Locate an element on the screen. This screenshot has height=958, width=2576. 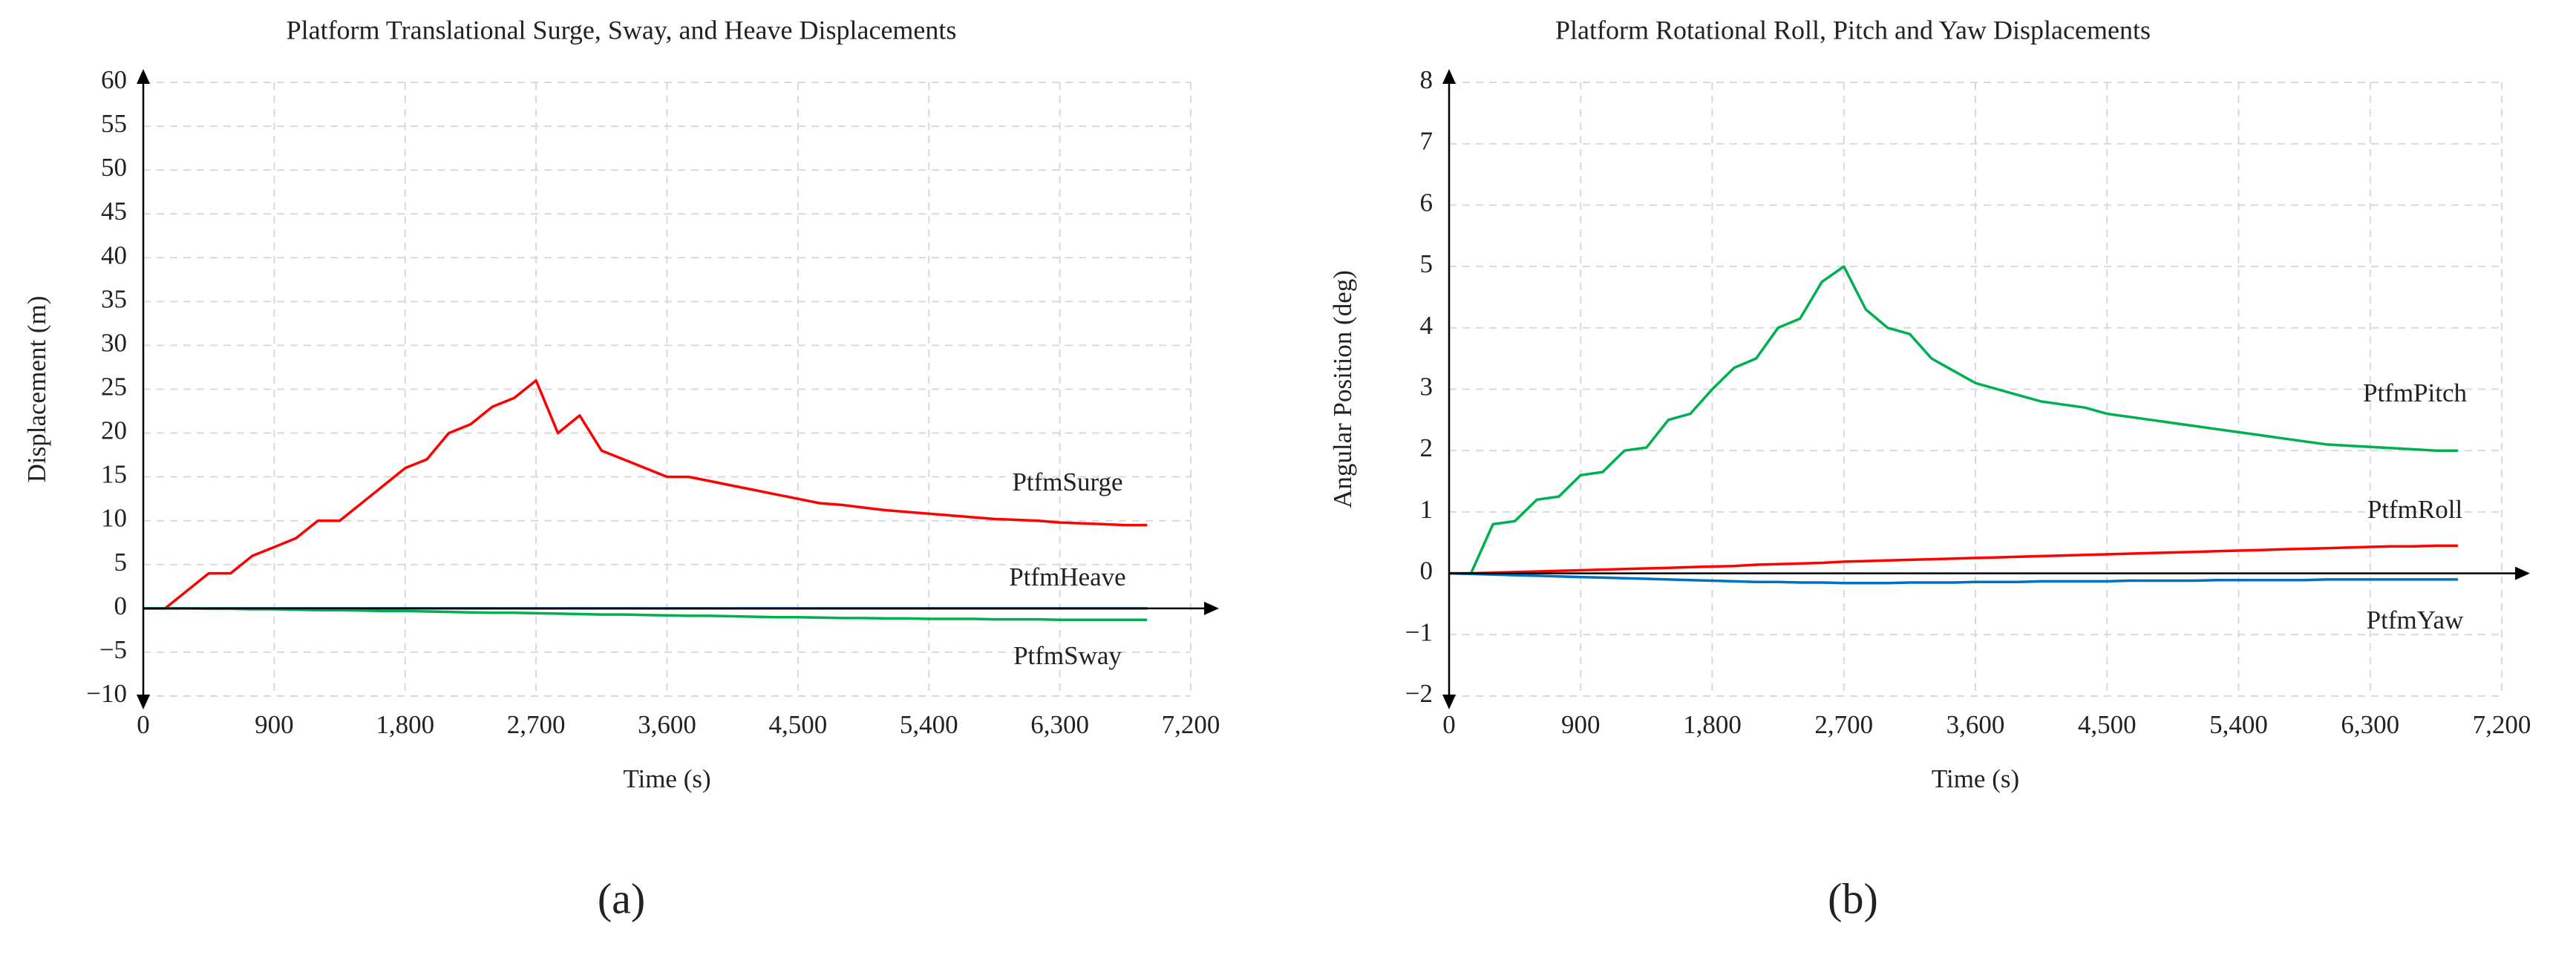
y-tick-label: 45 is located at coordinates (114, 211).